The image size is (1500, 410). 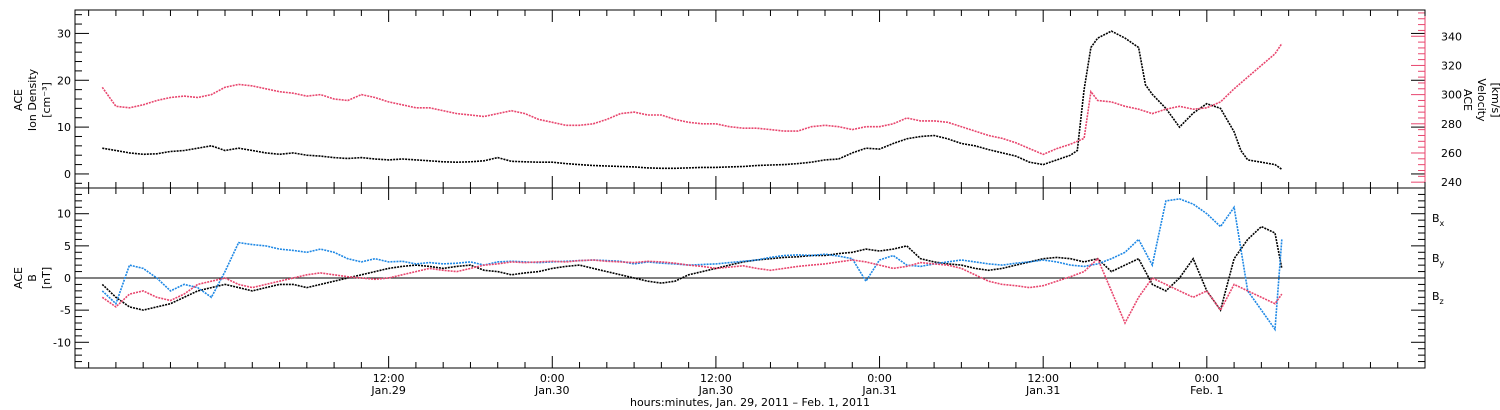 What do you see at coordinates (1451, 65) in the screenshot?
I see `velocity-tick-label: 320` at bounding box center [1451, 65].